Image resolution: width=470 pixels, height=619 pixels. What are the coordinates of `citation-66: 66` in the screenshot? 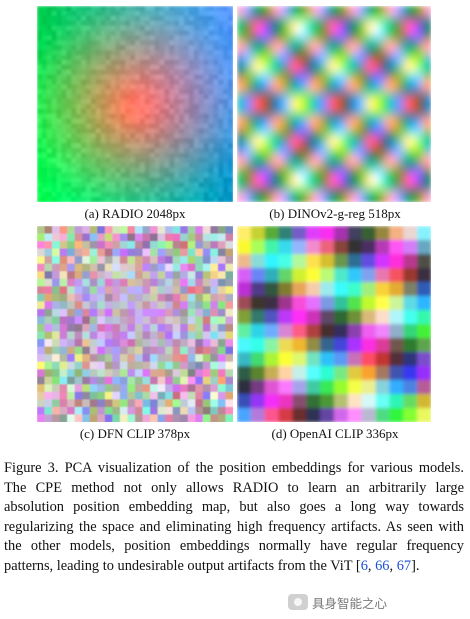 It's located at (382, 565).